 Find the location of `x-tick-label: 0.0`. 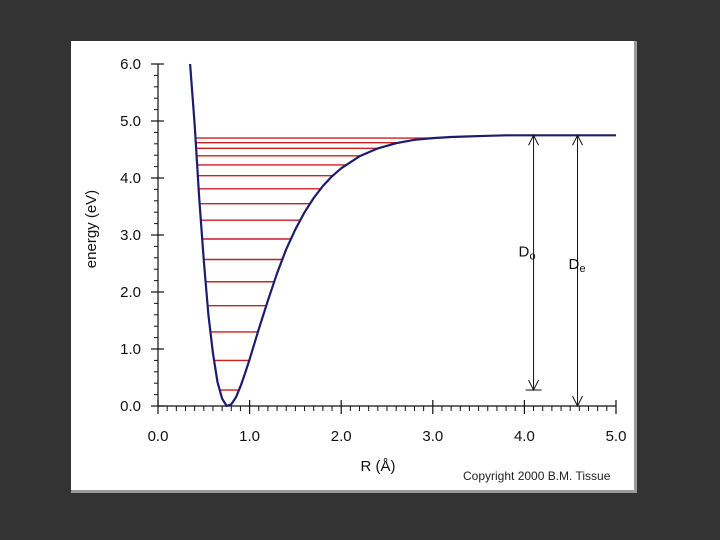

x-tick-label: 0.0 is located at coordinates (158, 436).